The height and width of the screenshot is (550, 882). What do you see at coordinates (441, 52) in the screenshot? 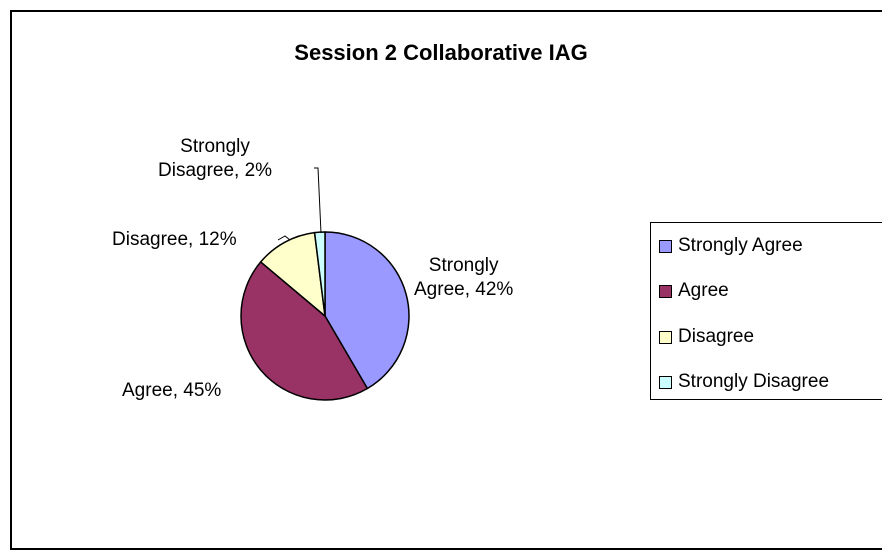
I see `chart-title: Session 2 Collaborative IAG` at bounding box center [441, 52].